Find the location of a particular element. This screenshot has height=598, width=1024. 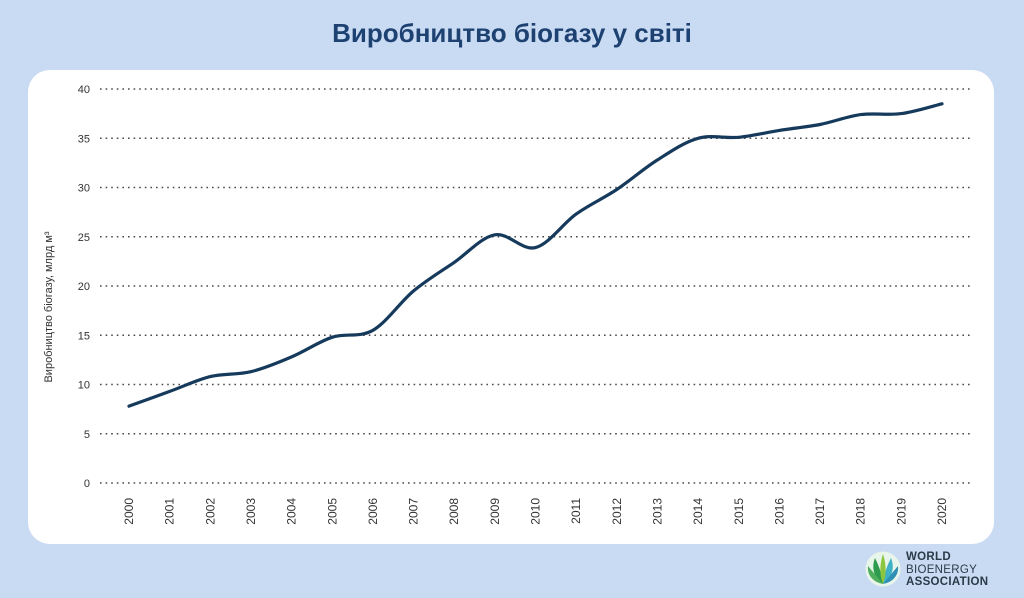

y-tick-label: 35 is located at coordinates (84, 139).